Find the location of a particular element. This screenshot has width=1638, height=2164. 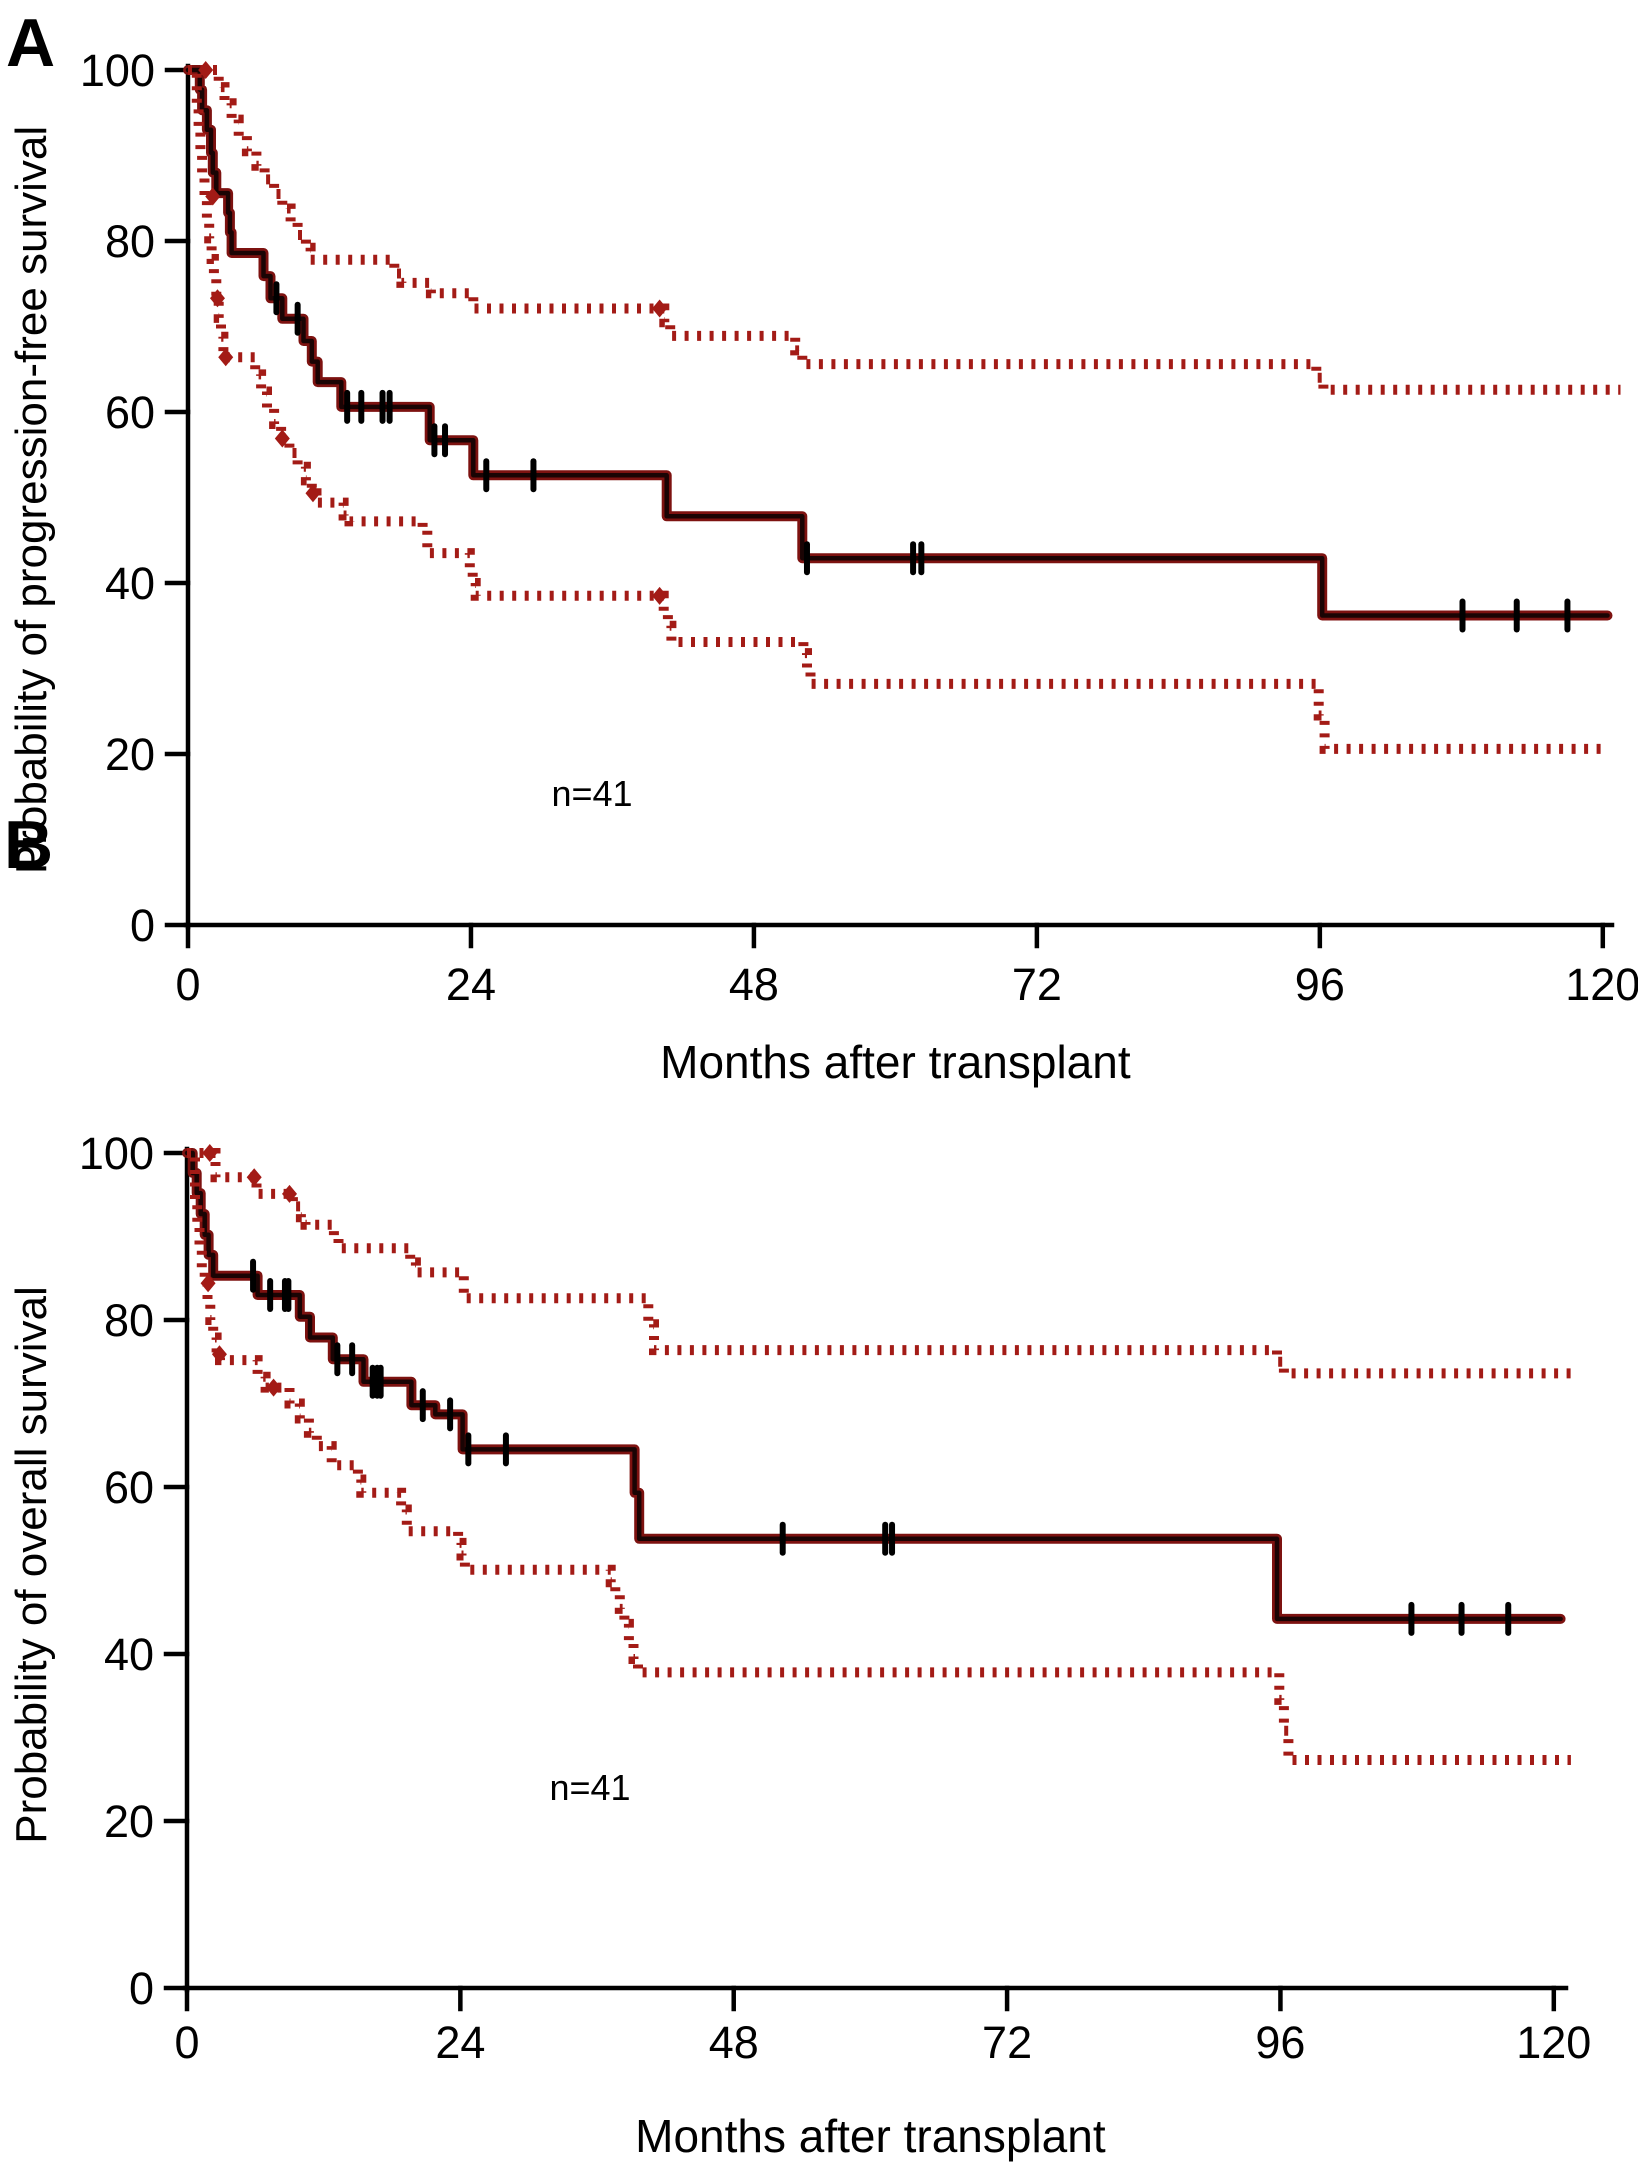

panel-letter: B is located at coordinates (28, 845).